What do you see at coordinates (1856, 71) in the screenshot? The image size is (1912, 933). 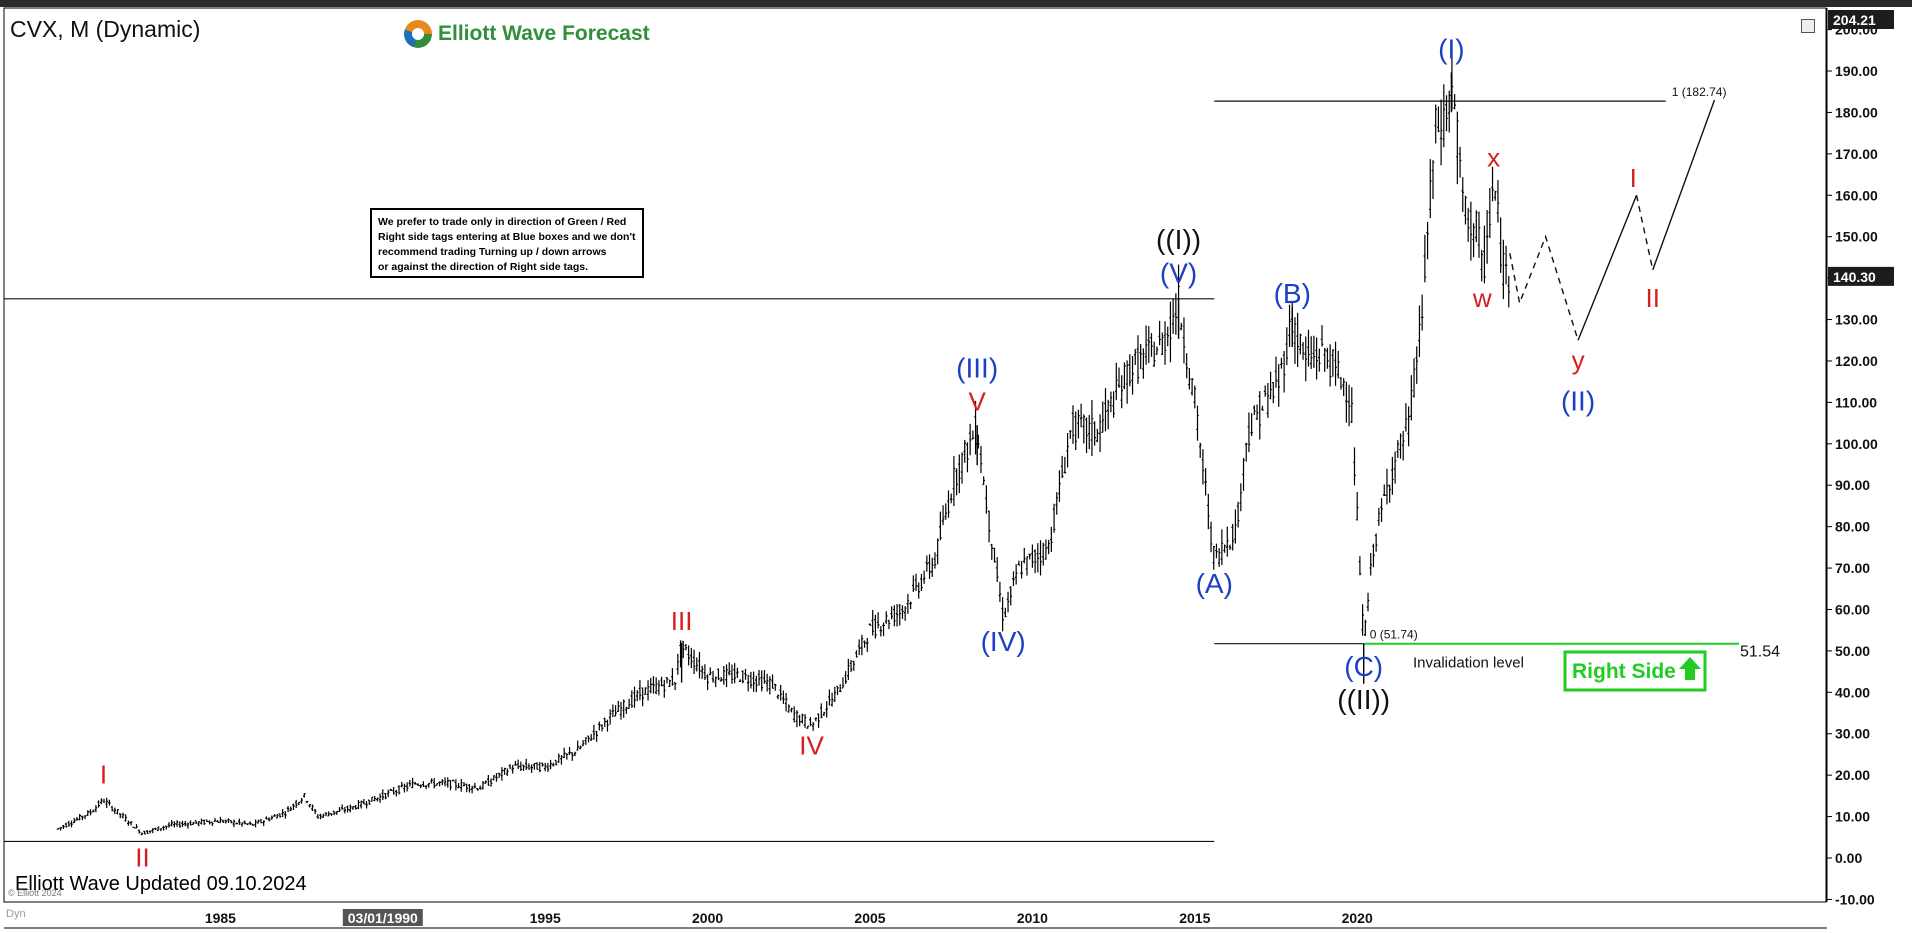 I see `y-tick-label: 190.00` at bounding box center [1856, 71].